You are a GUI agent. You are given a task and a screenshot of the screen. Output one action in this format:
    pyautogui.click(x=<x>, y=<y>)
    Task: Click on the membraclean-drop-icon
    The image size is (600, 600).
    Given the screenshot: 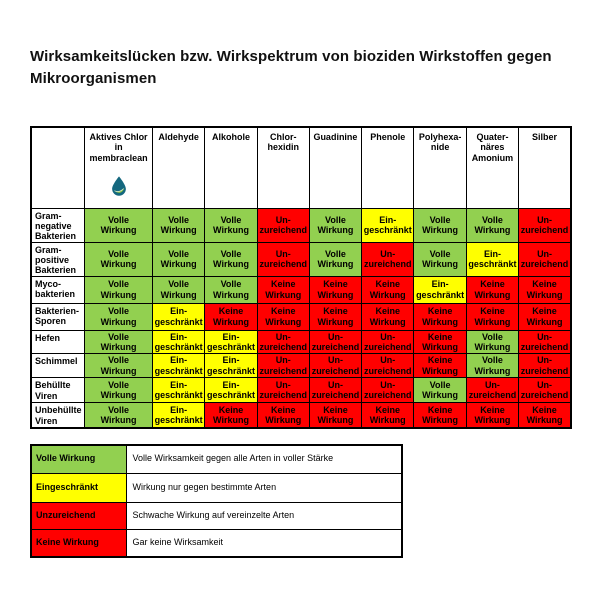 What is the action you would take?
    pyautogui.click(x=118, y=186)
    